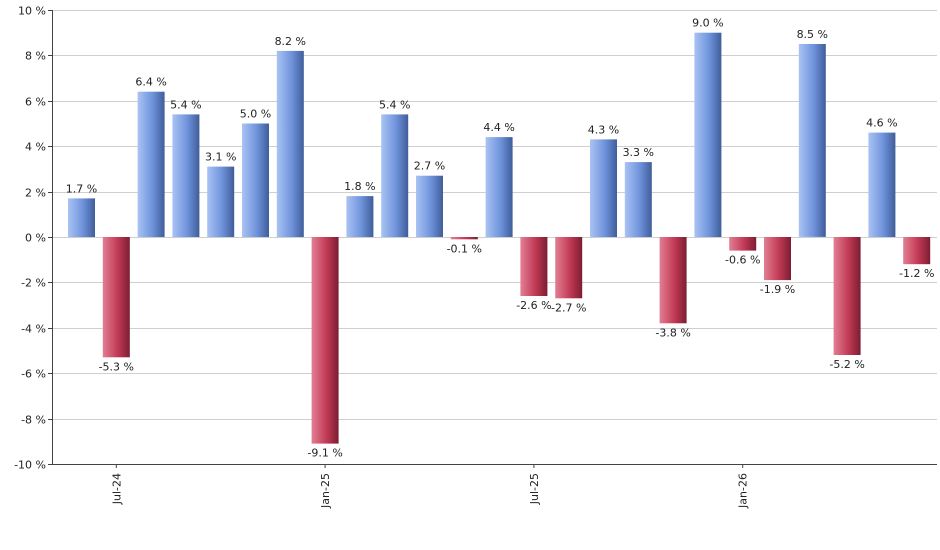  What do you see at coordinates (35, 193) in the screenshot?
I see `y-tick-label: 2 %` at bounding box center [35, 193].